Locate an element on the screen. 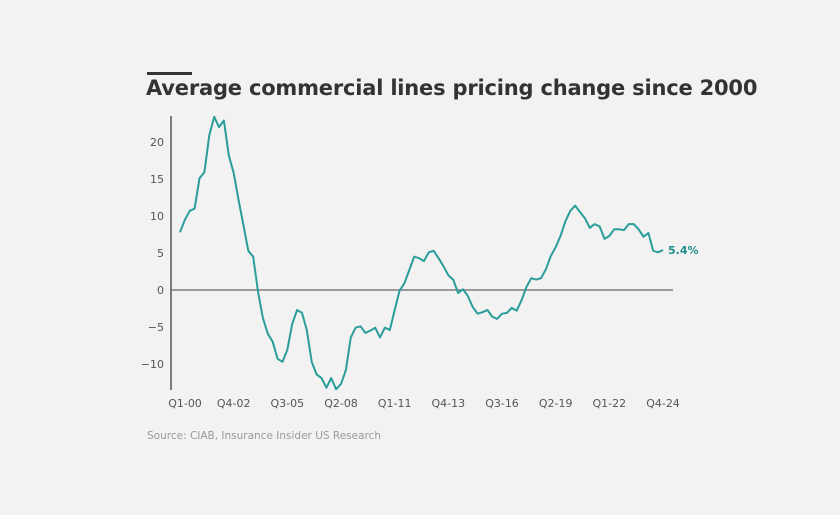  y-tick-label: 0 is located at coordinates (160, 290).